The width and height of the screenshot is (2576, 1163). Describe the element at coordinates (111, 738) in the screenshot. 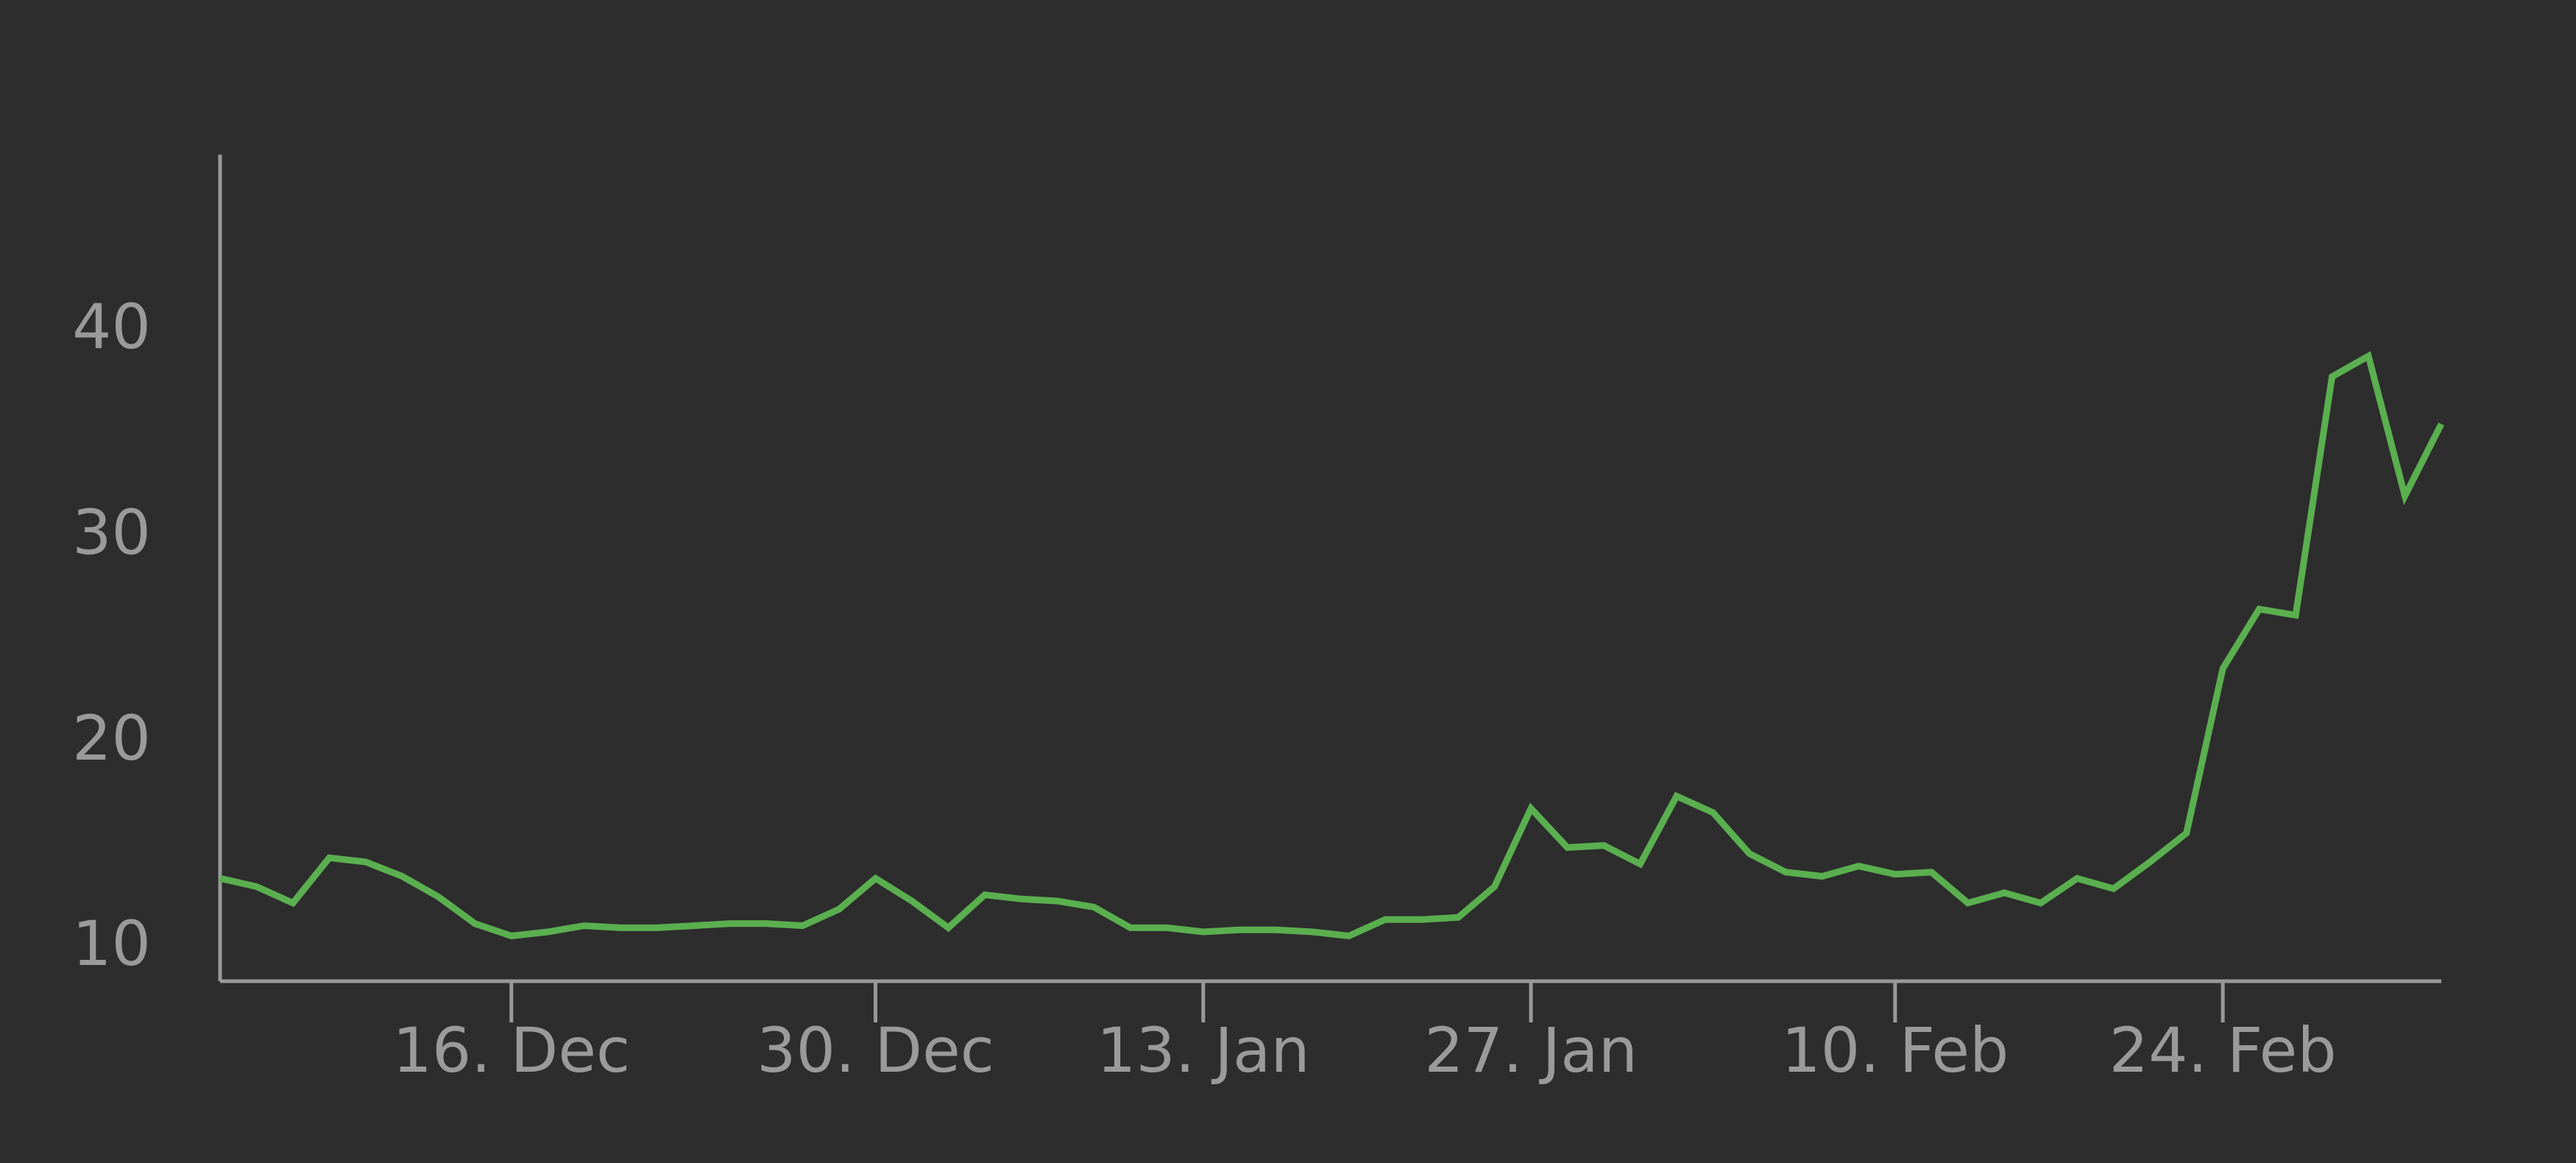

I see `y-tick-label: 20` at that location.